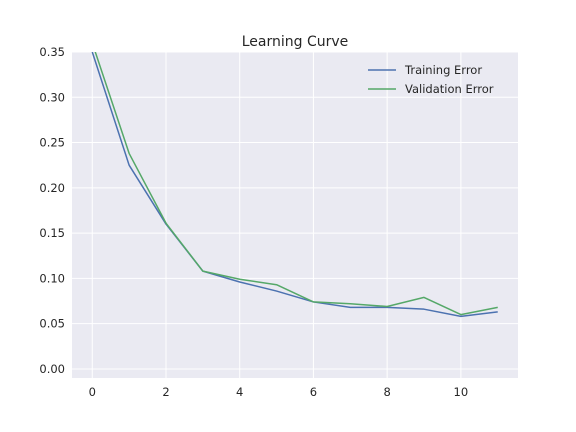 This screenshot has height=432, width=576. Describe the element at coordinates (461, 392) in the screenshot. I see `x-tick-label: 10` at that location.